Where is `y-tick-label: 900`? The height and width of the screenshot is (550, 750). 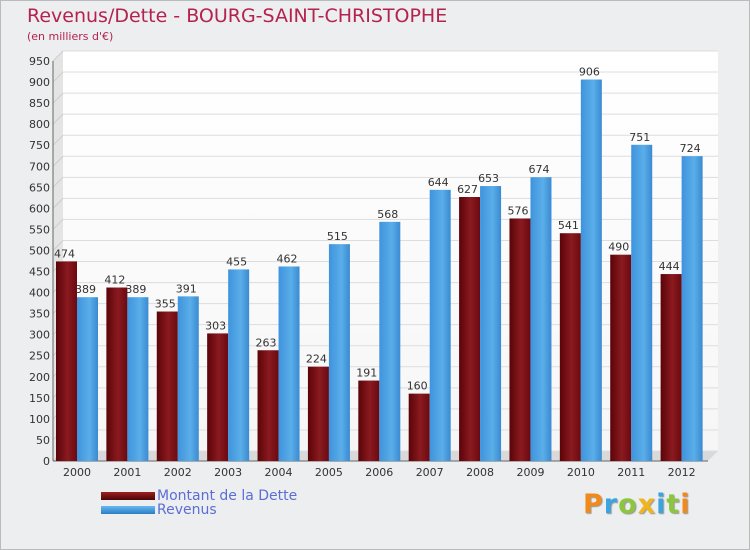 y-tick-label: 900 is located at coordinates (39, 82).